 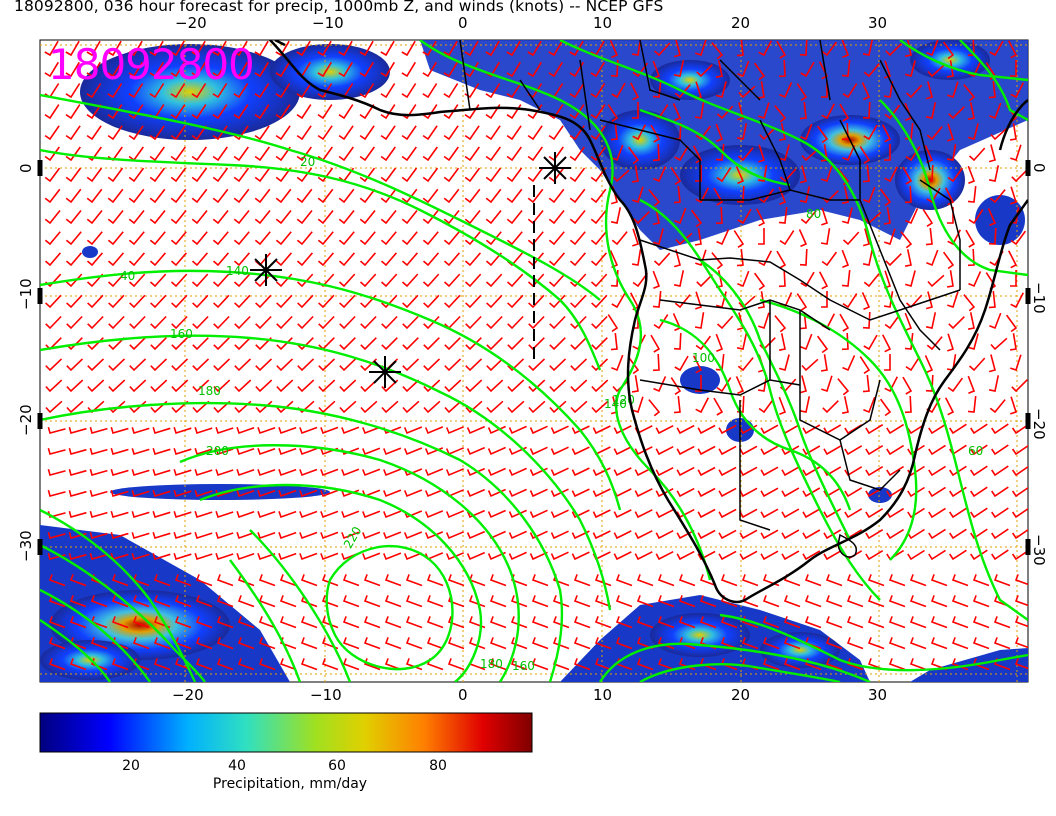 What do you see at coordinates (975, 451) in the screenshot?
I see `contour-label: 60` at bounding box center [975, 451].